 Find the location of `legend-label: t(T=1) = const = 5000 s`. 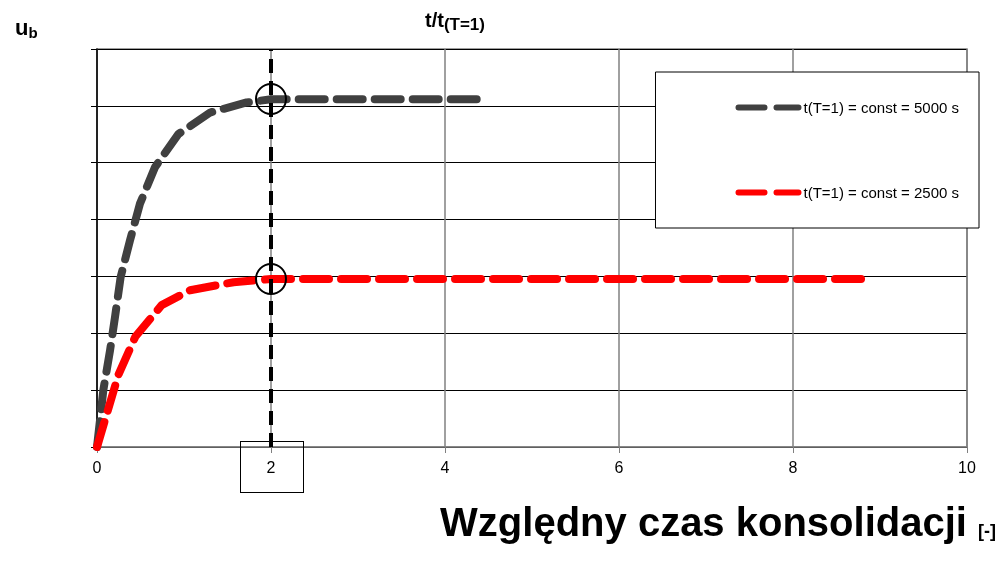

legend-label: t(T=1) = const = 5000 s is located at coordinates (881, 107).